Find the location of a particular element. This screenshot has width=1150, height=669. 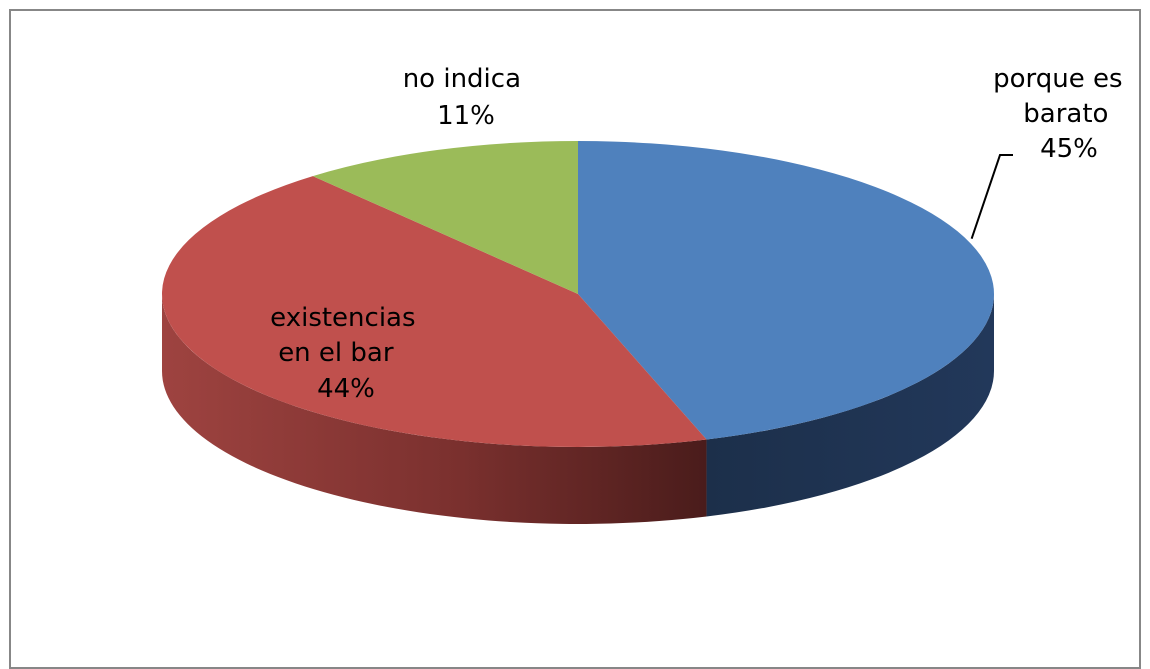

label-porque-es-barato: porque es barato 45% is located at coordinates (1062, 114).